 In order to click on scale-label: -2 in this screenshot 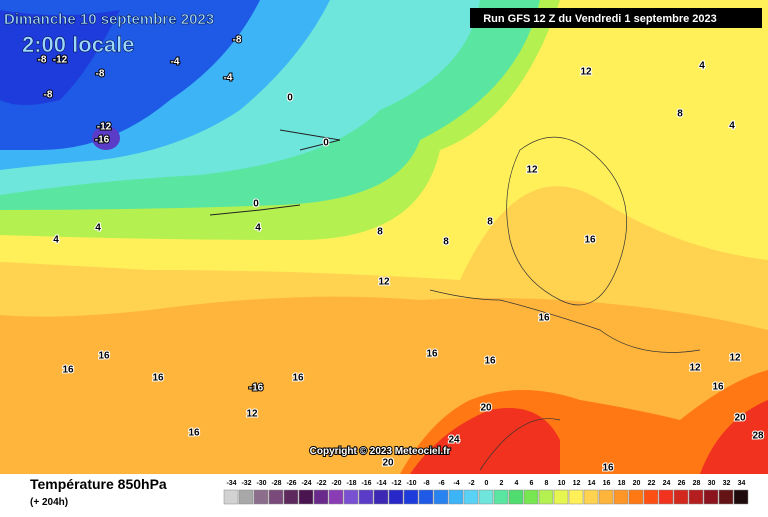, I will do `click(471, 483)`.